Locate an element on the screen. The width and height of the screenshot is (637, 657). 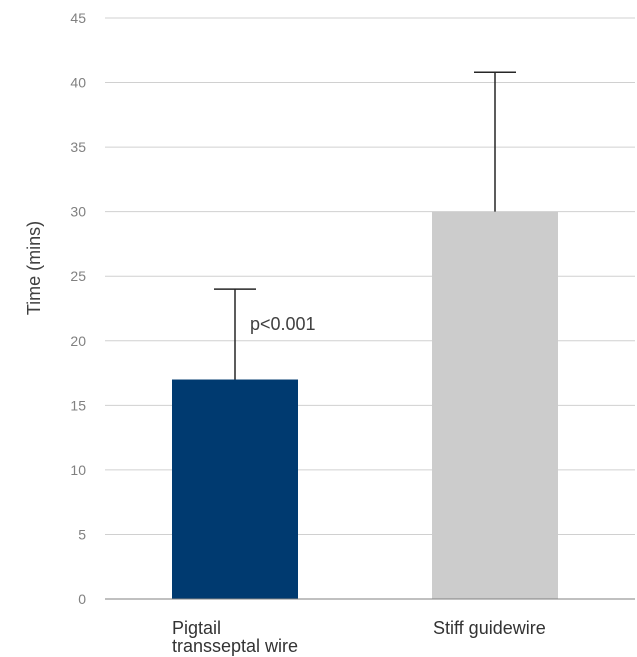
y-axis-ticks: 0 5 10 15 20 25 30 35 40 45 is located at coordinates (78, 308).